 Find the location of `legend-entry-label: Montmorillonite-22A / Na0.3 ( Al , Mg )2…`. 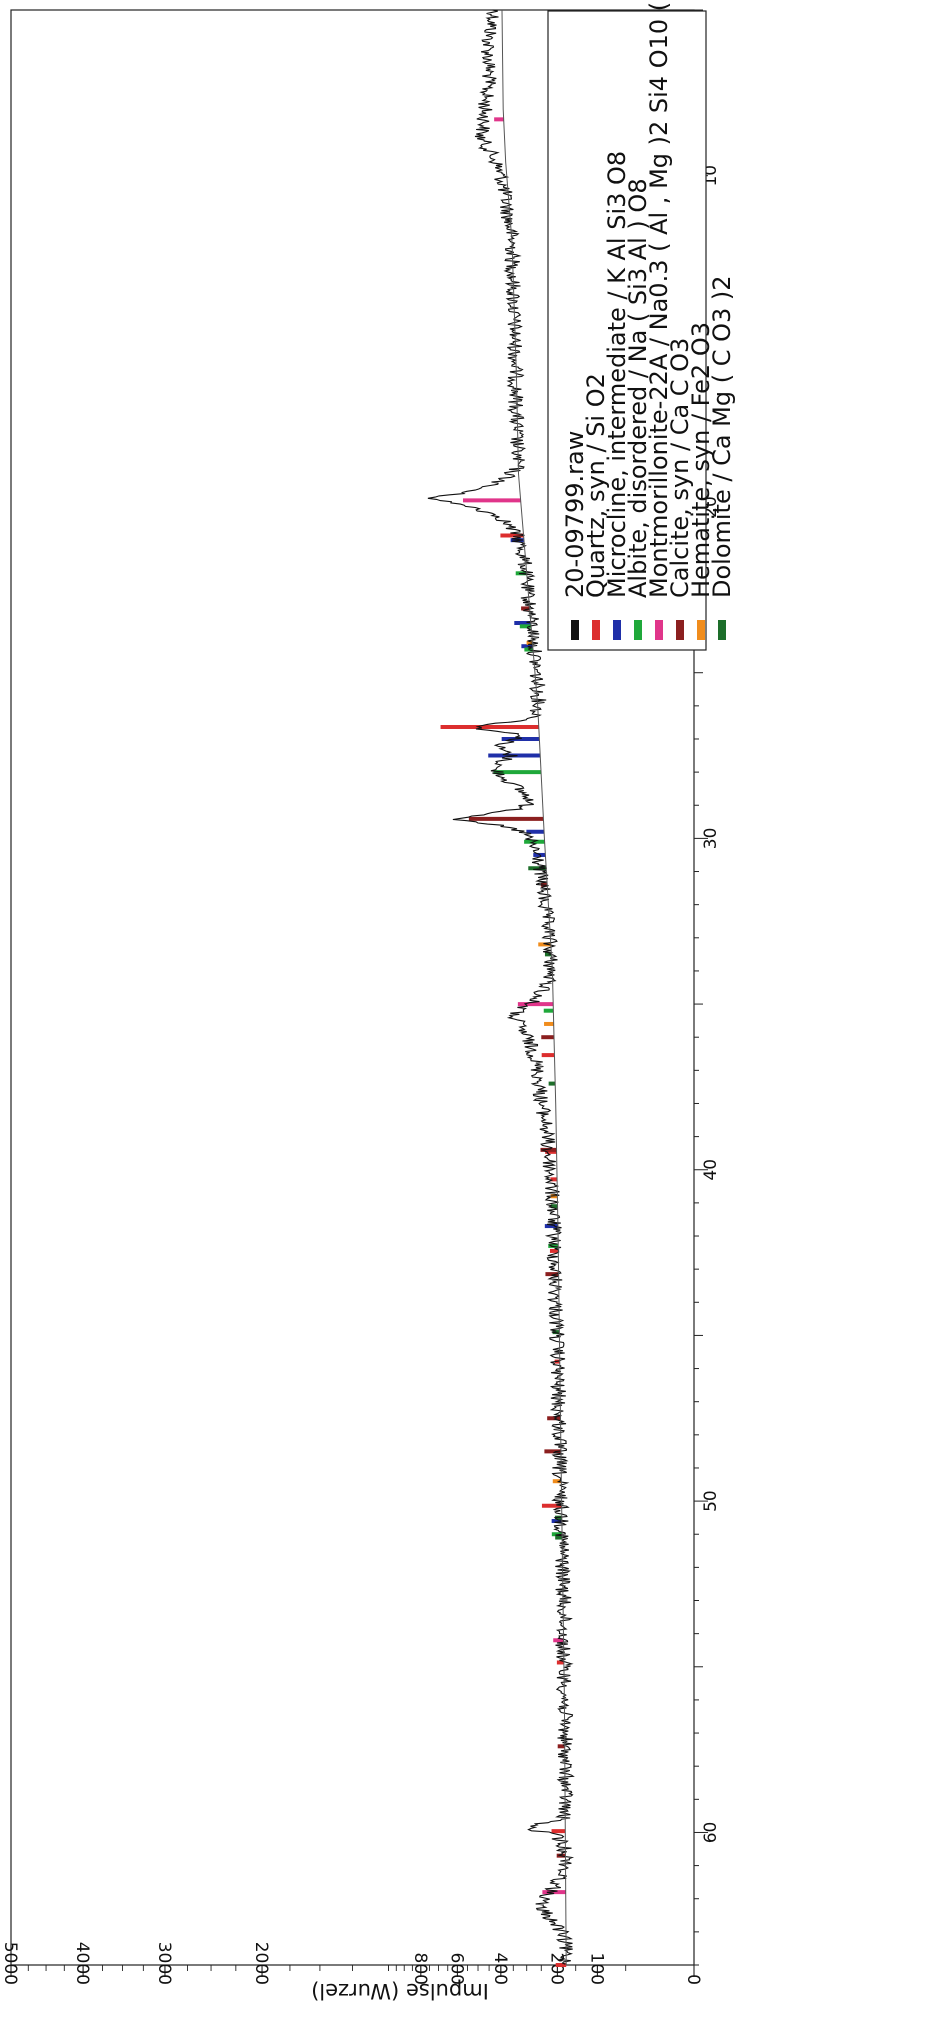

legend-entry-label: Montmorillonite-22A / Na0.3 ( Al , Mg )2… is located at coordinates (659, 299).